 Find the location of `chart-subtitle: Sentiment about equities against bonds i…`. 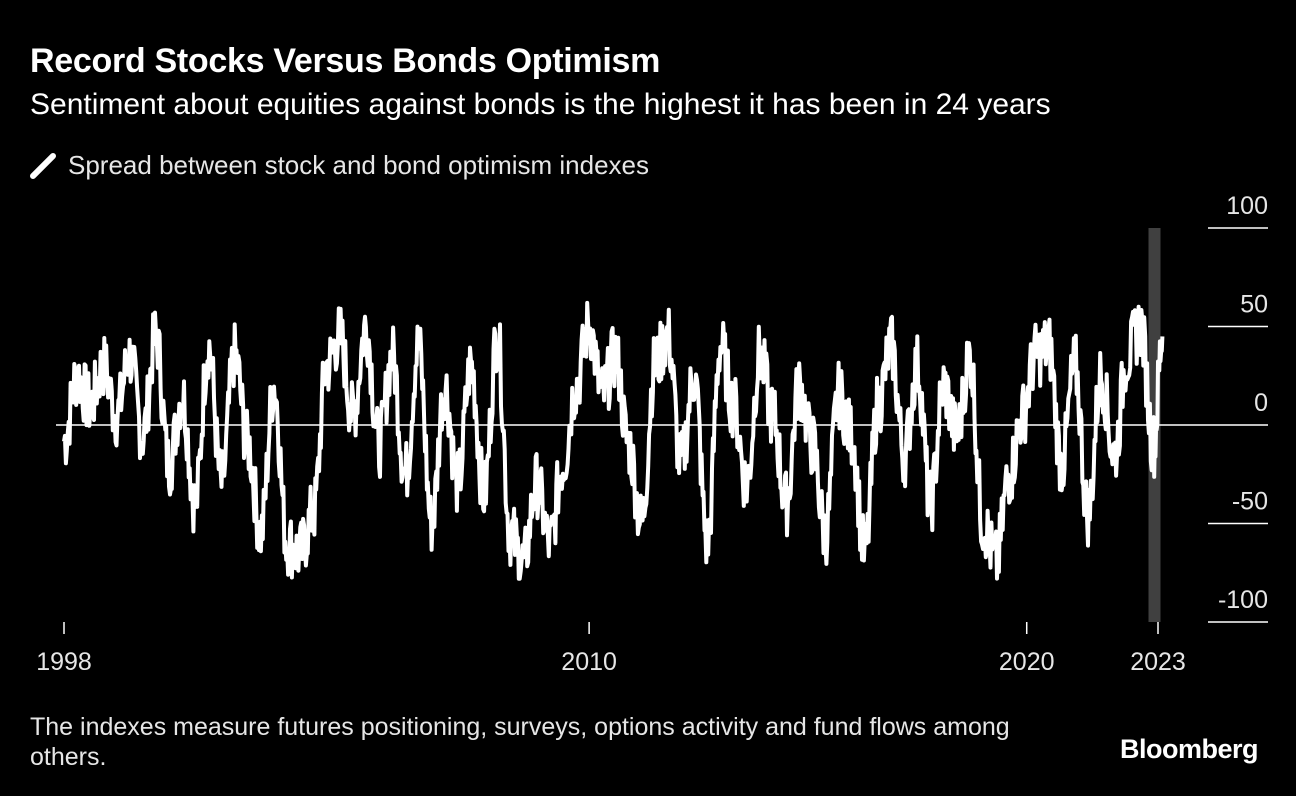

chart-subtitle: Sentiment about equities against bonds i… is located at coordinates (540, 104).